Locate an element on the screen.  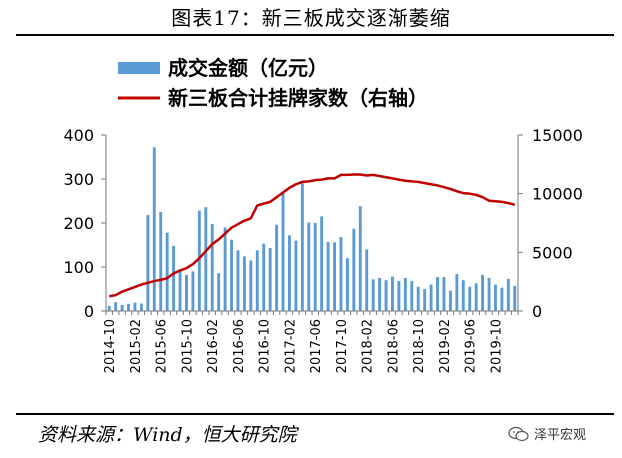
x-tick-label: 2015-06 is located at coordinates (162, 346).